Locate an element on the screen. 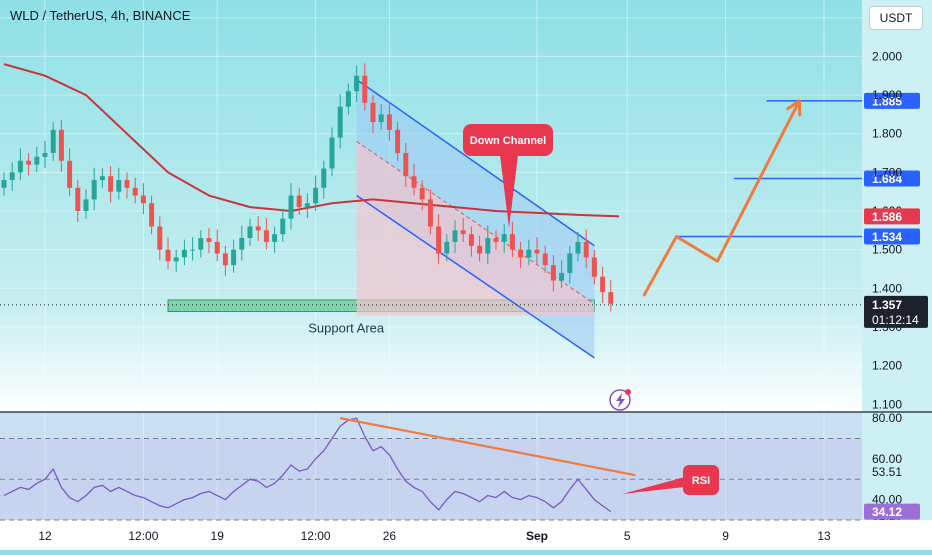  ma-badge is located at coordinates (892, 216).